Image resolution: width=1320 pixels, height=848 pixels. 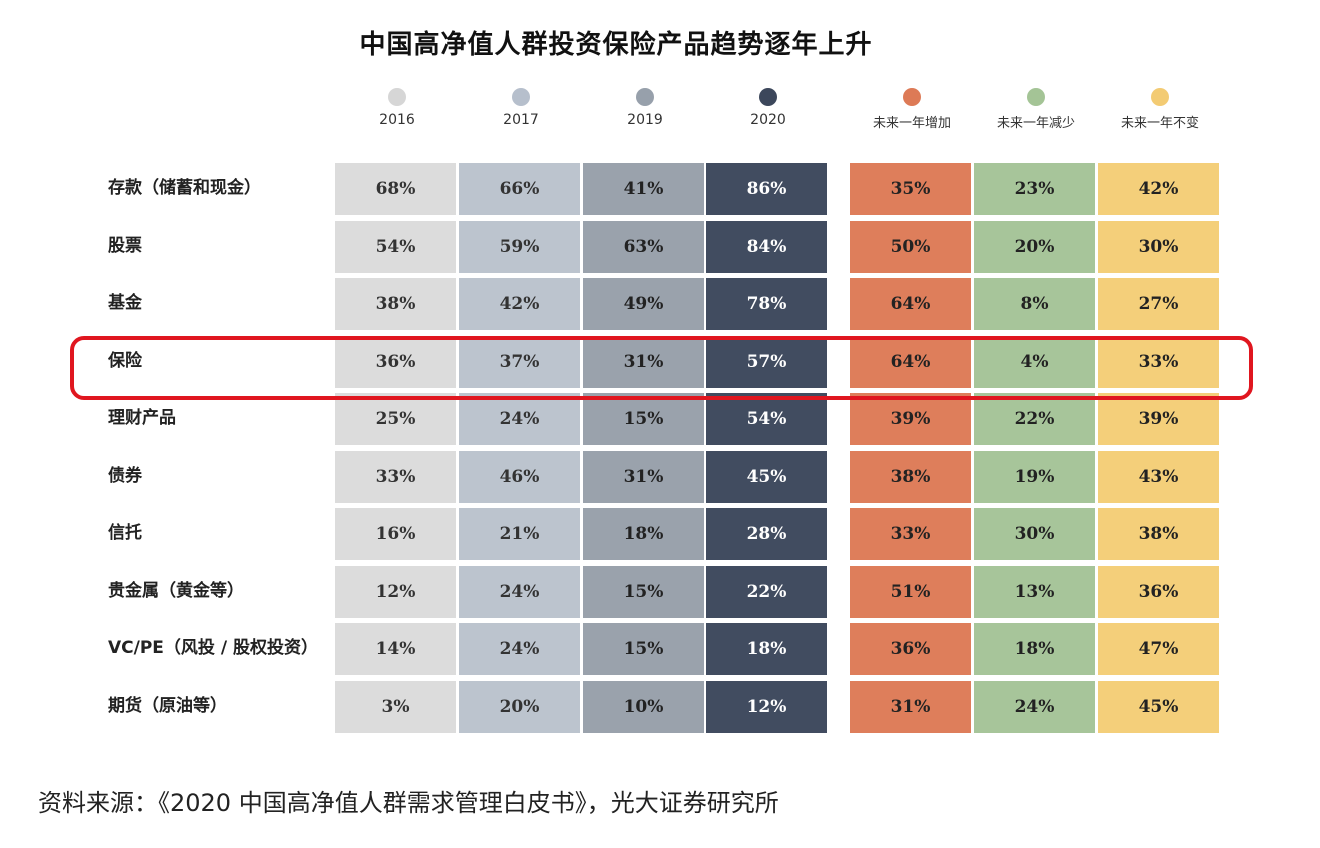 I want to click on table-cell: 39%, so click(x=910, y=419).